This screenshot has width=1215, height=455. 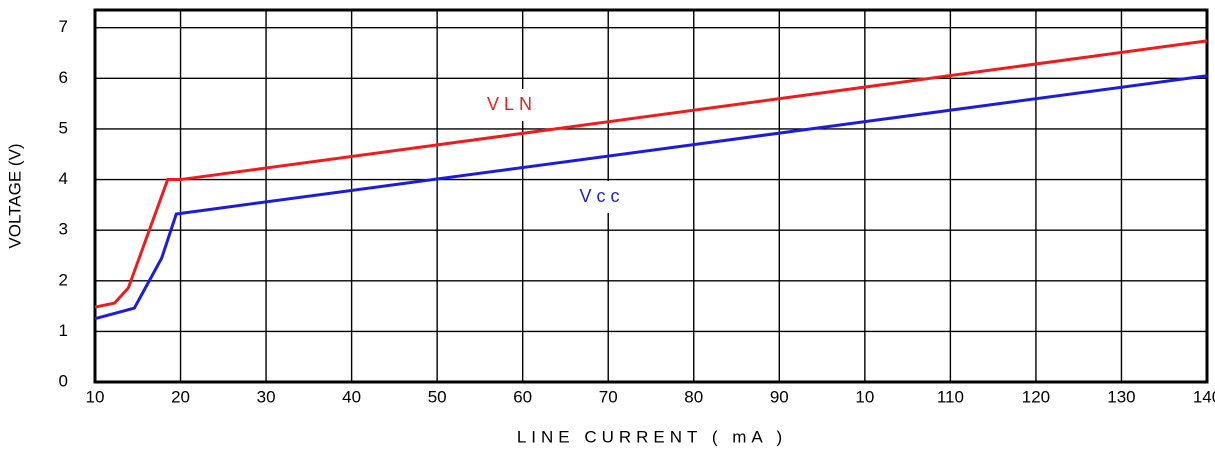 I want to click on y-tick-label: 7, so click(x=63, y=26).